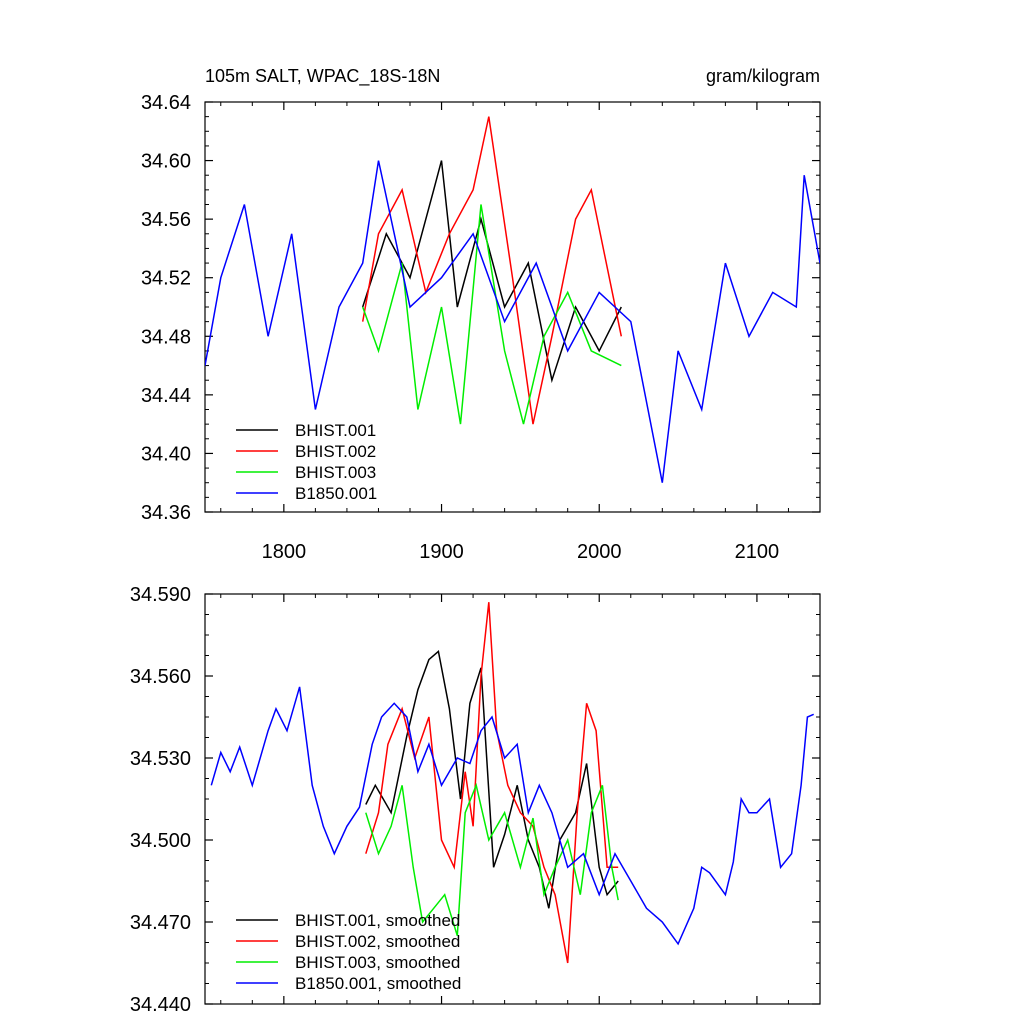  Describe the element at coordinates (335, 430) in the screenshot. I see `legend-label: BHIST.001` at that location.